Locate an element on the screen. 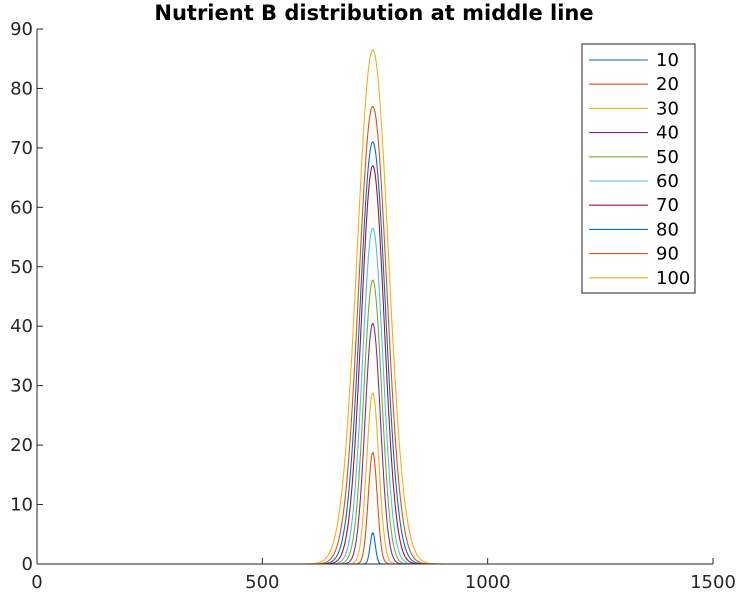  legend-label-40: 40 is located at coordinates (667, 133).